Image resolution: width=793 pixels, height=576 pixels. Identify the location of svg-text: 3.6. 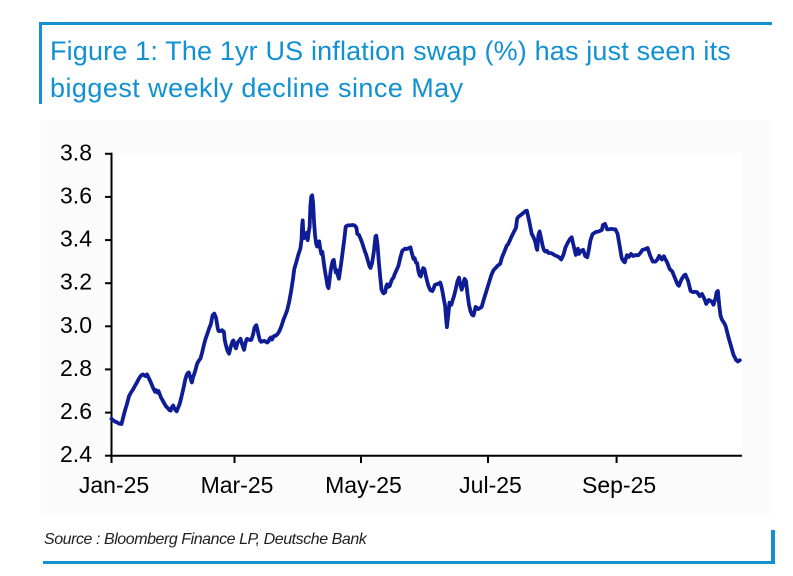
(76, 195).